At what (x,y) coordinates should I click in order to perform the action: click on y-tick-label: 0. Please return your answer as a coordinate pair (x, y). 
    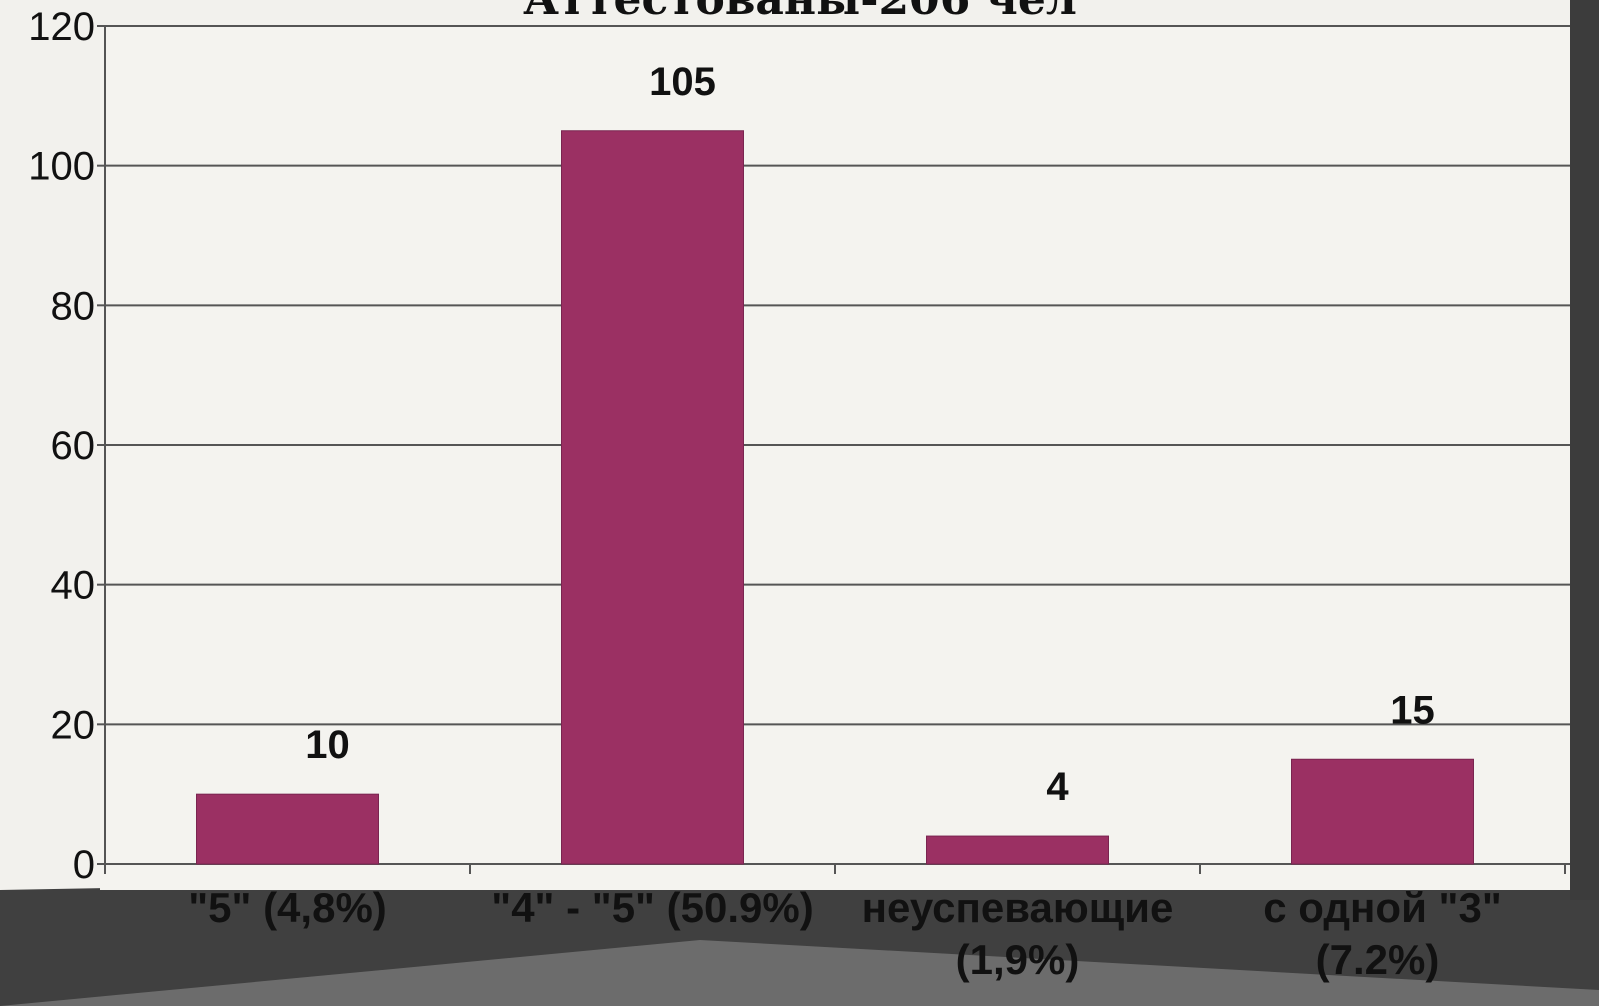
    Looking at the image, I should click on (84, 865).